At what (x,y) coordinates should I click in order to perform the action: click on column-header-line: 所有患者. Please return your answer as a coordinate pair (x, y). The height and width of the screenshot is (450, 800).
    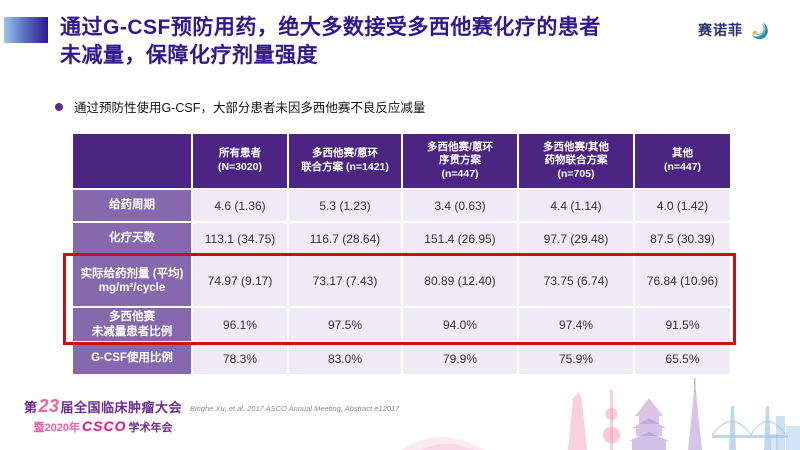
    Looking at the image, I should click on (240, 153).